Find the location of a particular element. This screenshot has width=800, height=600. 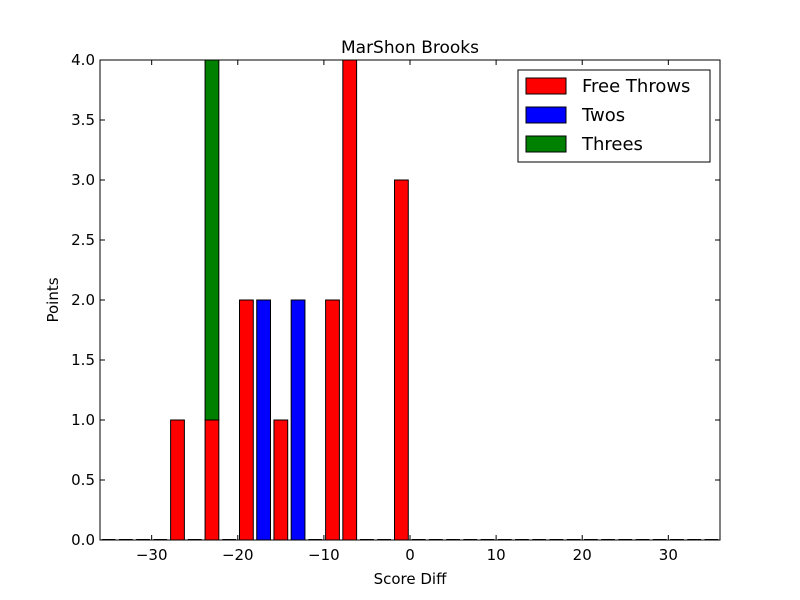

y-tick-label: 0.0 is located at coordinates (83, 540).